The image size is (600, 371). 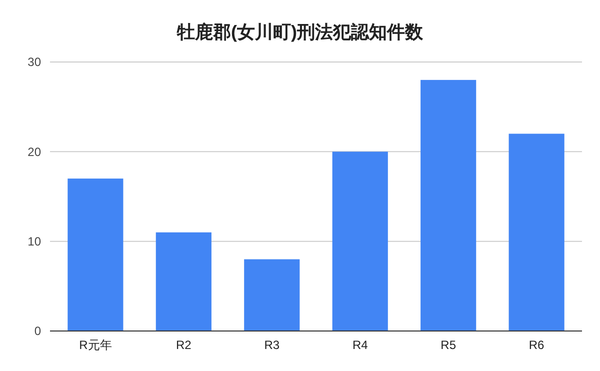 I want to click on x-tick-label: R4, so click(x=360, y=345).